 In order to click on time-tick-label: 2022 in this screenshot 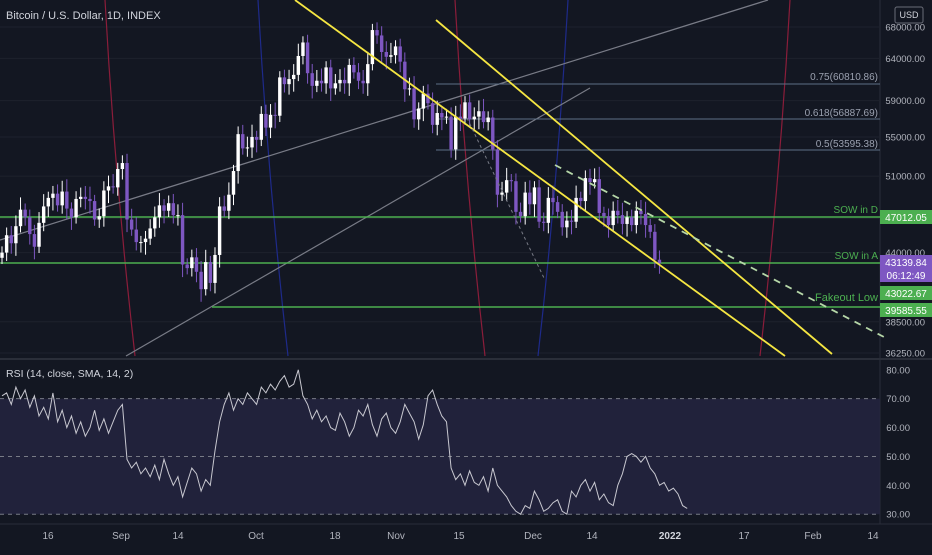, I will do `click(670, 536)`.